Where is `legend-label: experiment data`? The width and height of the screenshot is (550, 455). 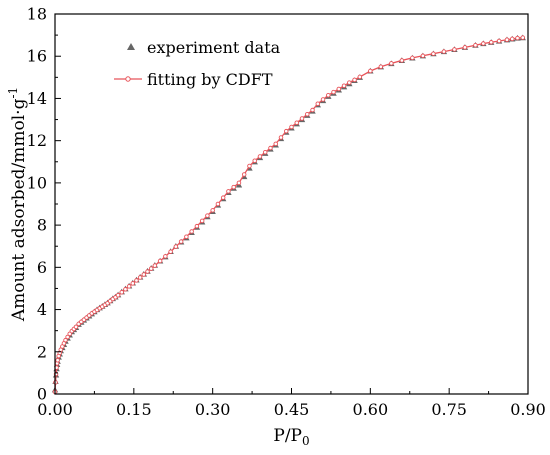
legend-label: experiment data is located at coordinates (214, 47).